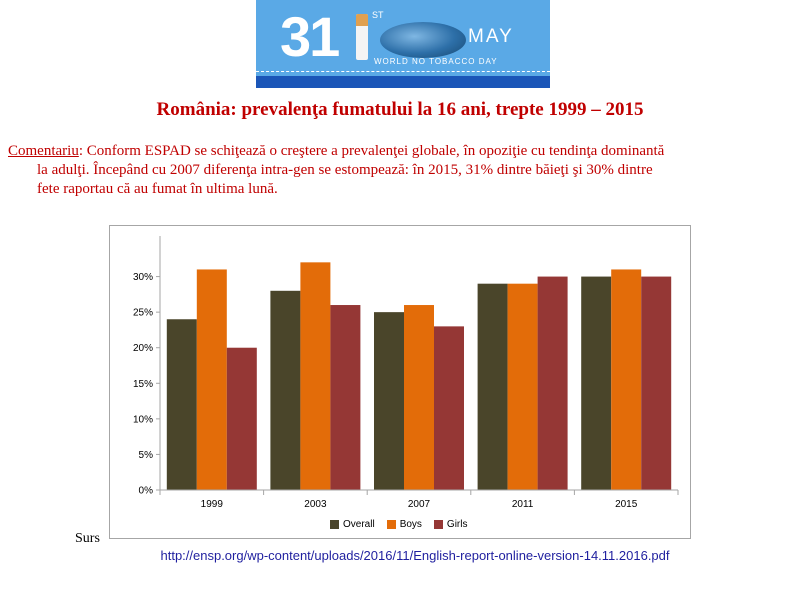  Describe the element at coordinates (423, 40) in the screenshot. I see `globe-icon` at that location.